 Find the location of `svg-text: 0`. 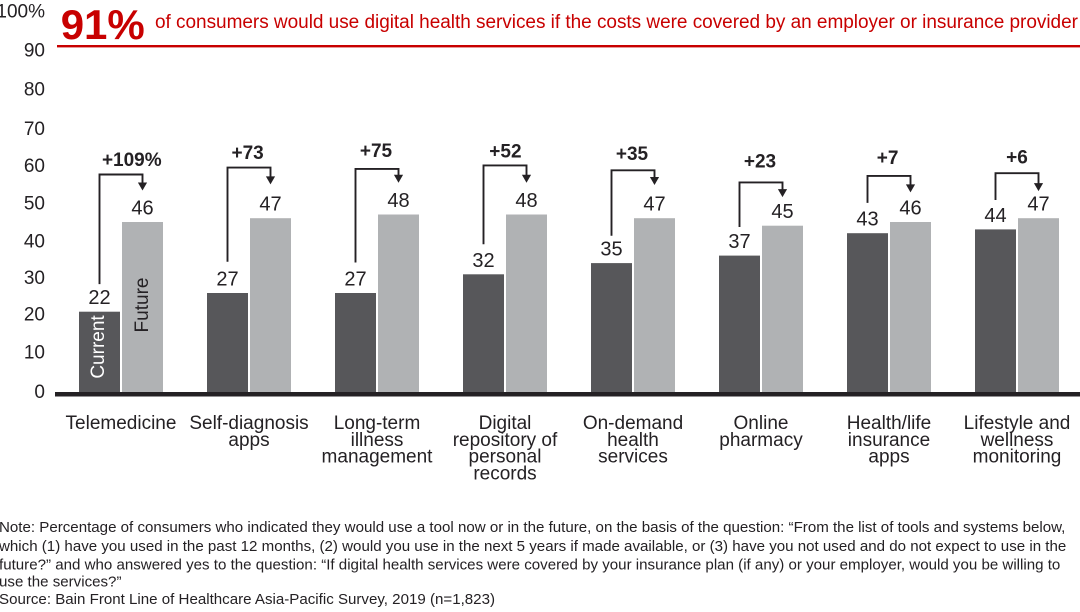

svg-text: 0 is located at coordinates (39, 392).